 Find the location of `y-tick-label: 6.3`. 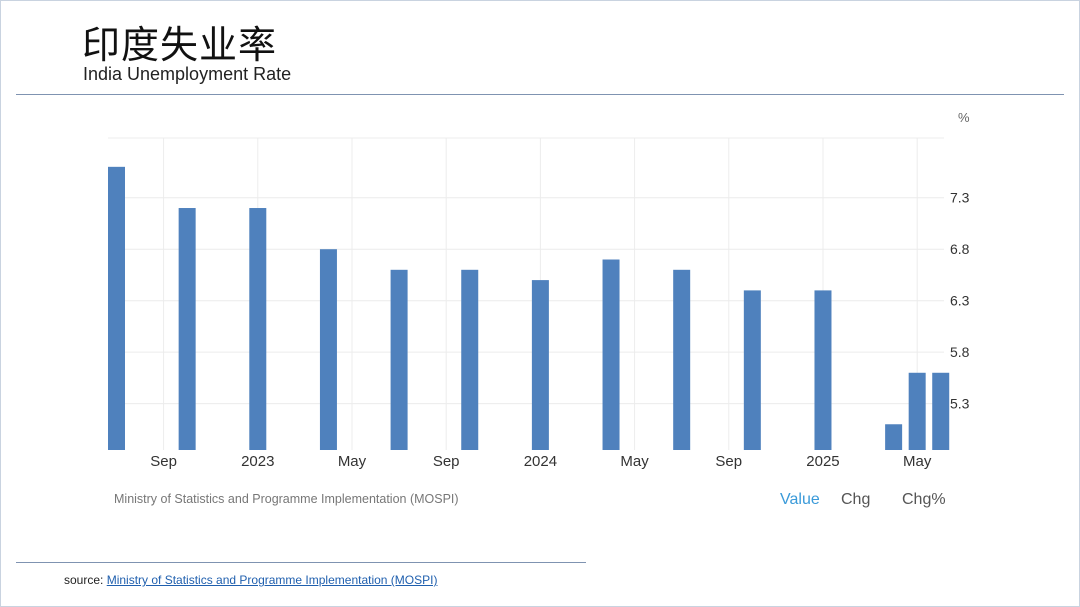

y-tick-label: 6.3 is located at coordinates (960, 301).